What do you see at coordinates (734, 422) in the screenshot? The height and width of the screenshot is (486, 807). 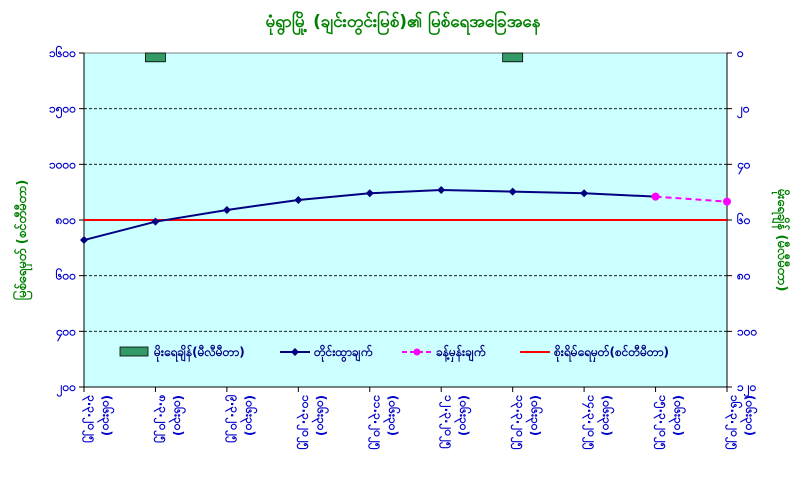 I see `x-tick-date: ၁၆.၃.၂၀၂၅` at bounding box center [734, 422].